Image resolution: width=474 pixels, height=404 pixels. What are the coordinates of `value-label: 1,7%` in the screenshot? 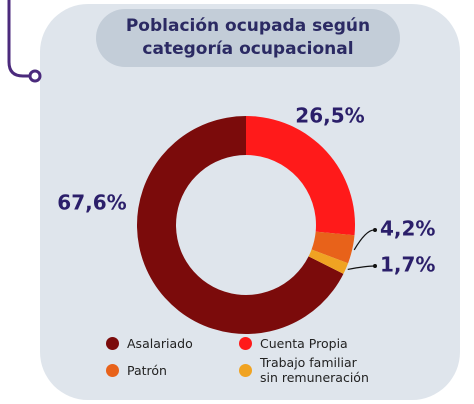 It's located at (407, 265).